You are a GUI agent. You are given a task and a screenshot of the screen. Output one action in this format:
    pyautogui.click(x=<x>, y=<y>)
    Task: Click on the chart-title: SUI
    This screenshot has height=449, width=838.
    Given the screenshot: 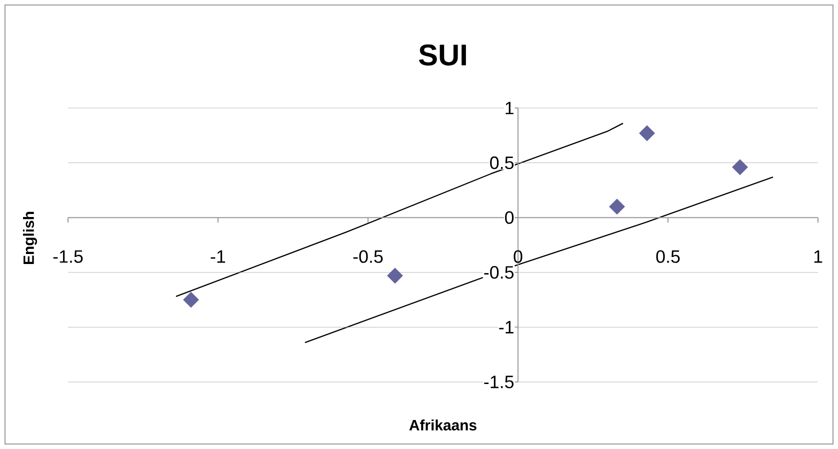 What is the action you would take?
    pyautogui.click(x=442, y=55)
    